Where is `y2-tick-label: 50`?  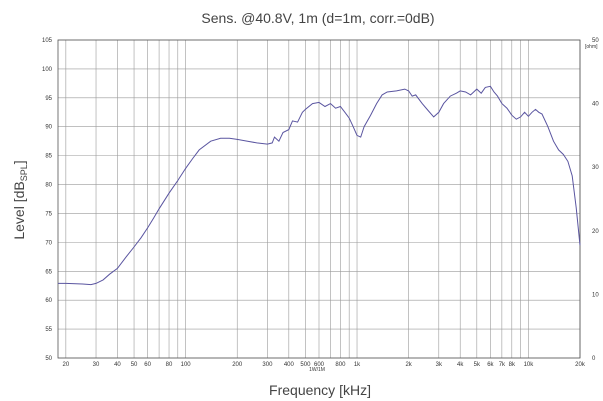 y2-tick-label: 50 is located at coordinates (595, 41).